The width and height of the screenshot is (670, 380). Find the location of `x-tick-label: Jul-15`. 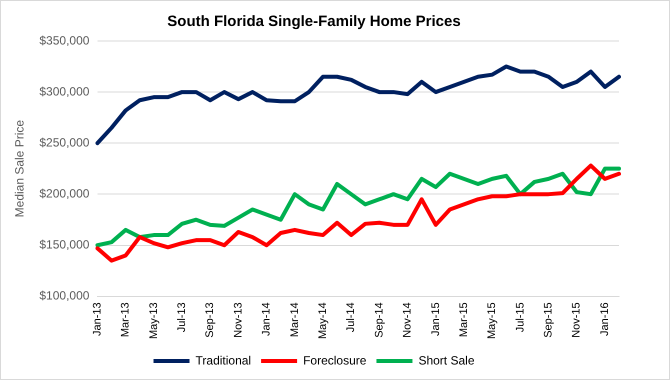

x-tick-label: Jul-15 is located at coordinates (520, 317).